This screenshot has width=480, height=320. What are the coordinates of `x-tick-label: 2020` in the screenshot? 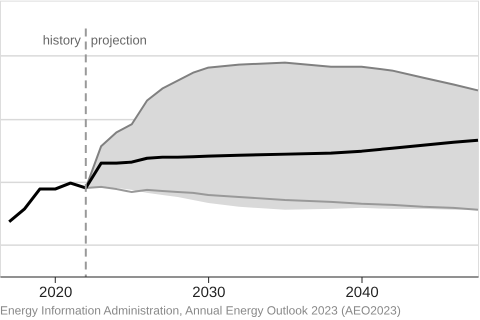 It's located at (55, 292).